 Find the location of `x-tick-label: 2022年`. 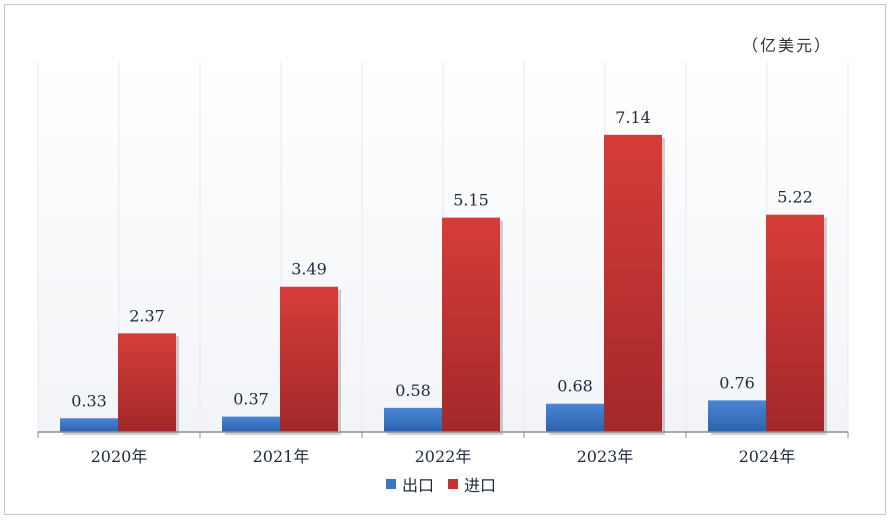

x-tick-label: 2022年 is located at coordinates (443, 456).